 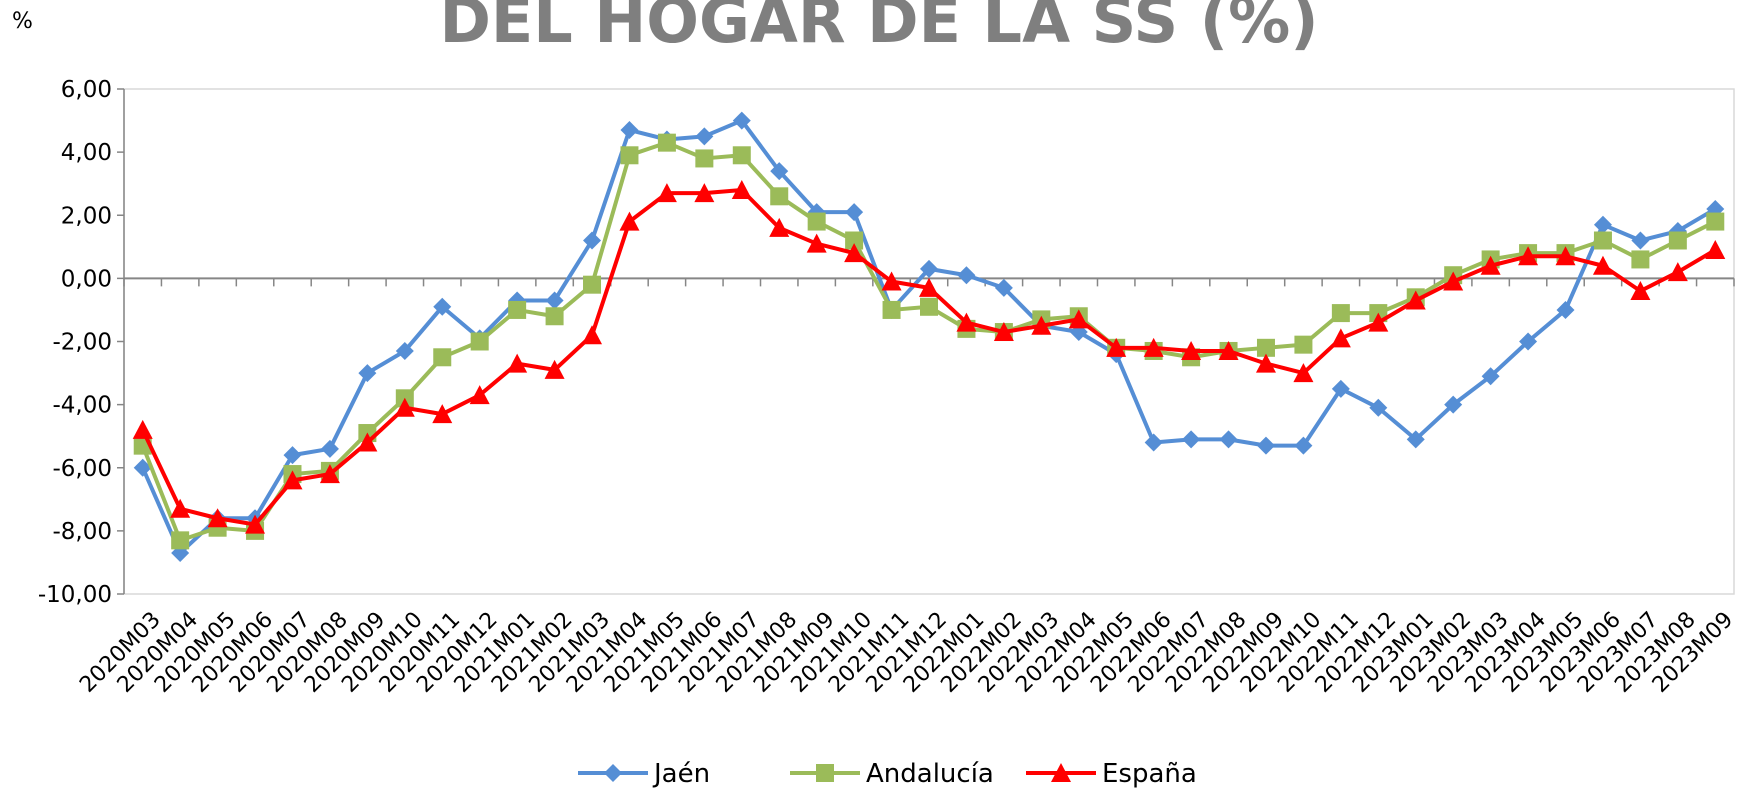 What do you see at coordinates (930, 774) in the screenshot?
I see `legend-label: Andalucía` at bounding box center [930, 774].